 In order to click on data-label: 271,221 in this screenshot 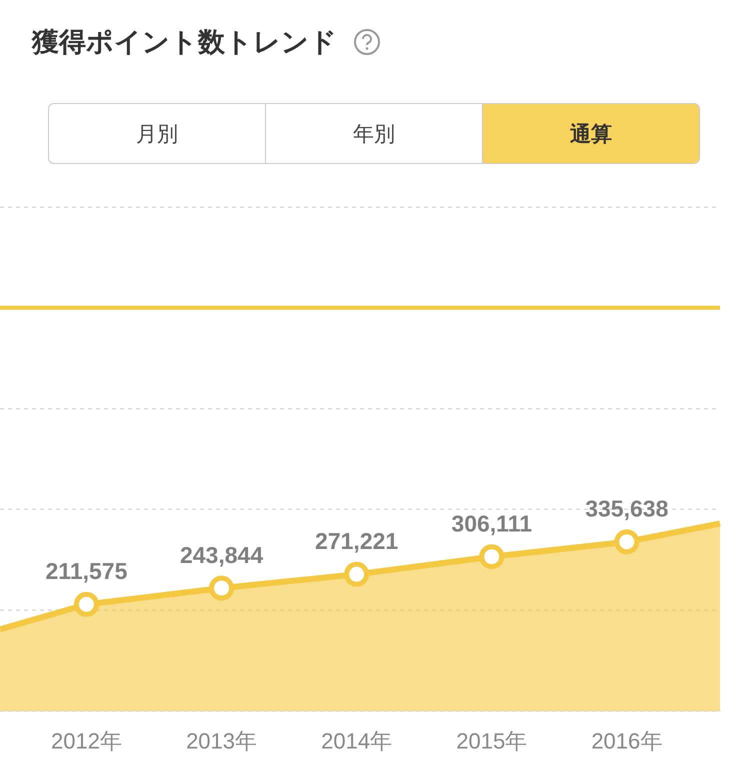, I will do `click(356, 541)`.